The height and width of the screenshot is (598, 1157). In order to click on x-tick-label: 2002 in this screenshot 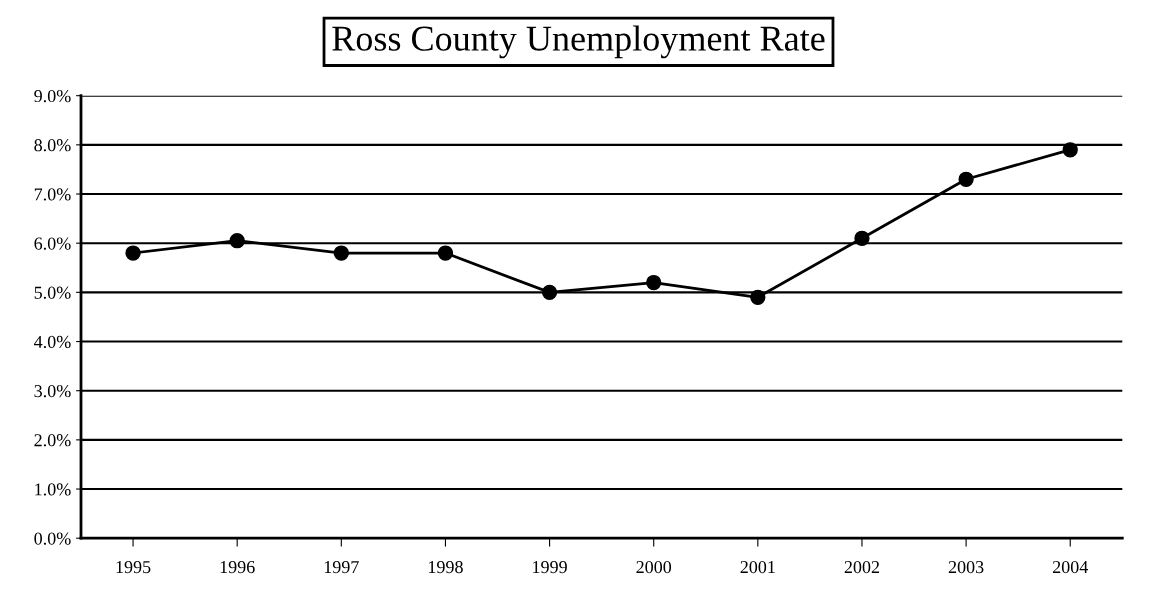, I will do `click(862, 567)`.